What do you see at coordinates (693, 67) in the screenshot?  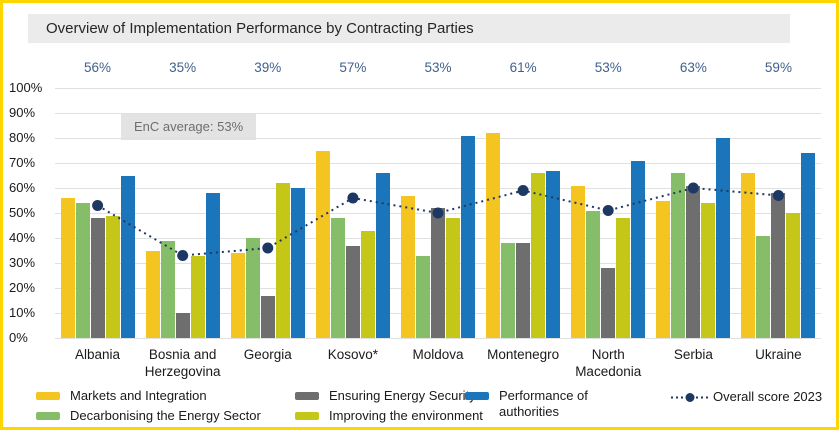 I see `overall-score-label: 63%` at bounding box center [693, 67].